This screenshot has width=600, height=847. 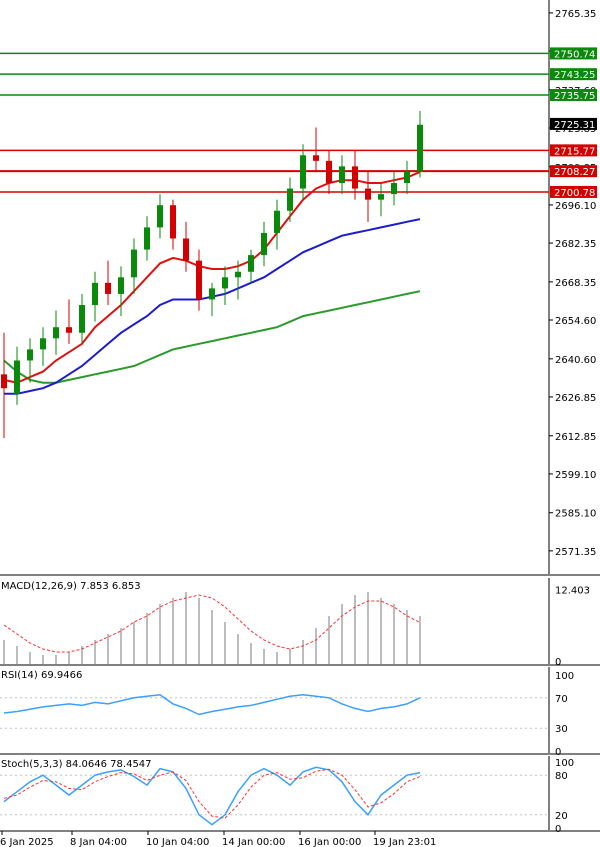 What do you see at coordinates (329, 842) in the screenshot?
I see `time-tick-label: 16 Jan 00:00` at bounding box center [329, 842].